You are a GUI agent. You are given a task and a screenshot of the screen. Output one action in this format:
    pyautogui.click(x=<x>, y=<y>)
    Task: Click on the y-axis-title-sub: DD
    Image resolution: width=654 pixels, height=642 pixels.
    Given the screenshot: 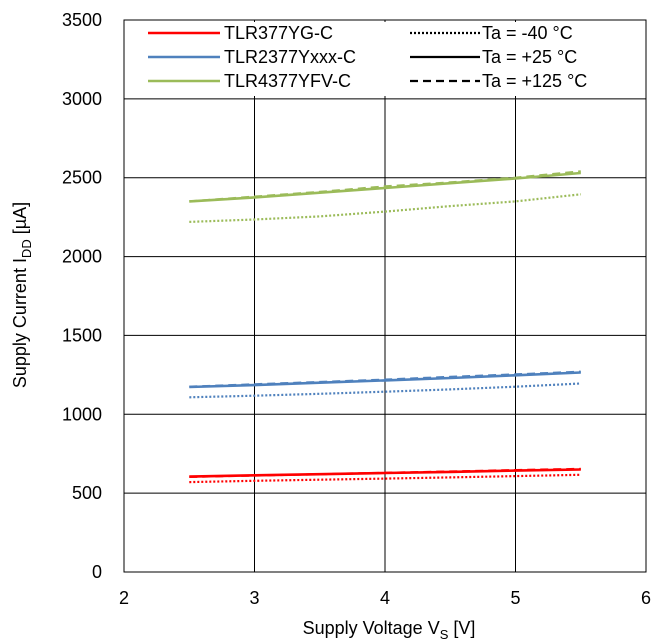 What is the action you would take?
    pyautogui.click(x=26, y=248)
    